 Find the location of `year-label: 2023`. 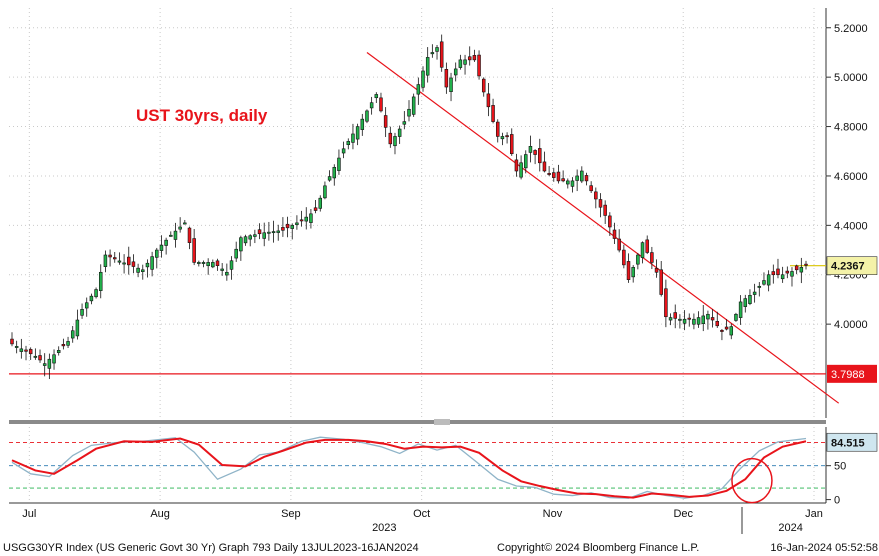

year-label: 2023 is located at coordinates (384, 528).